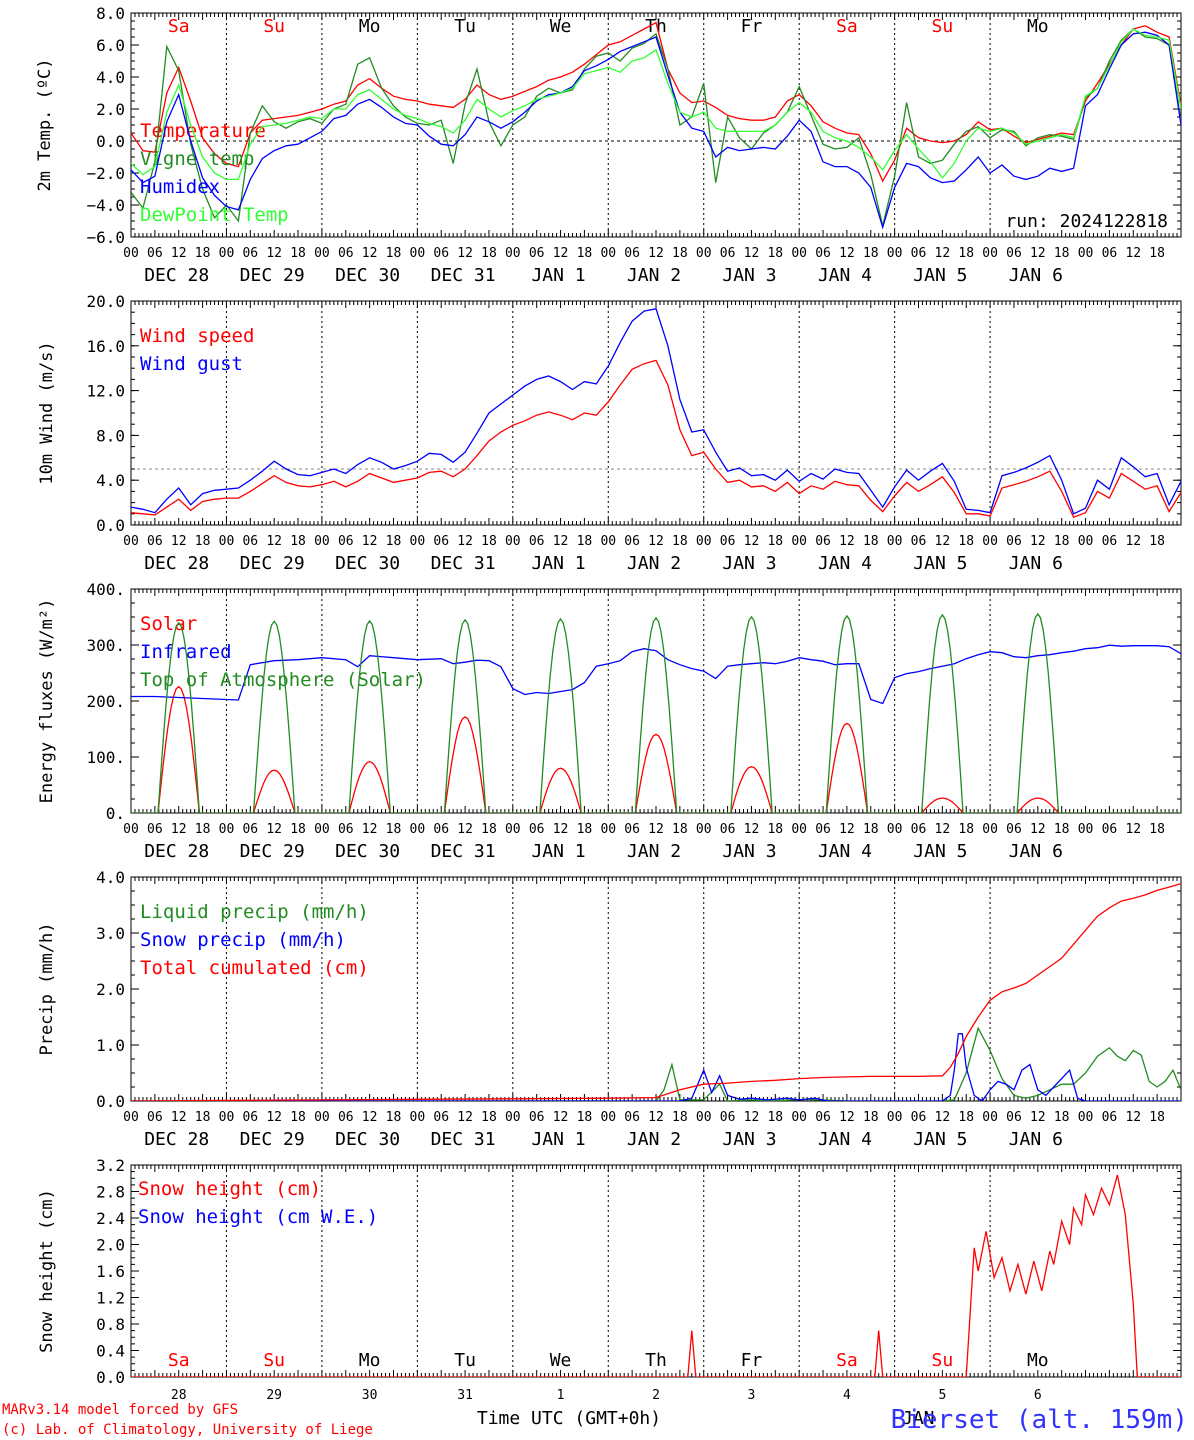 Image resolution: width=1194 pixels, height=1440 pixels. I want to click on y-tick-label: 12.0, so click(105, 391).